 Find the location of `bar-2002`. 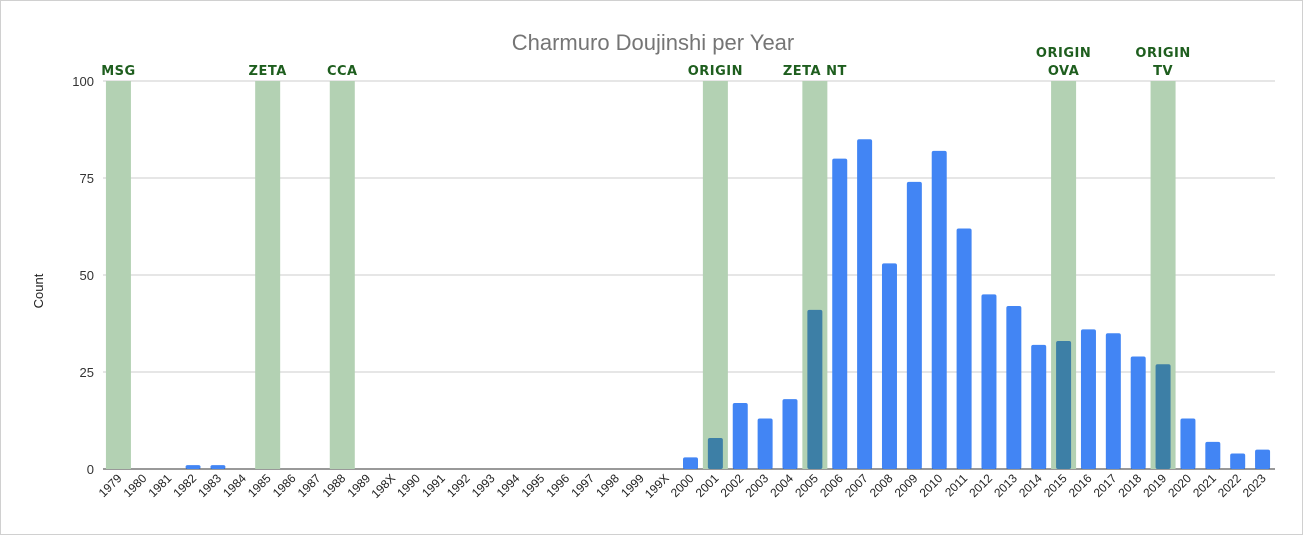

bar-2002 is located at coordinates (740, 436).